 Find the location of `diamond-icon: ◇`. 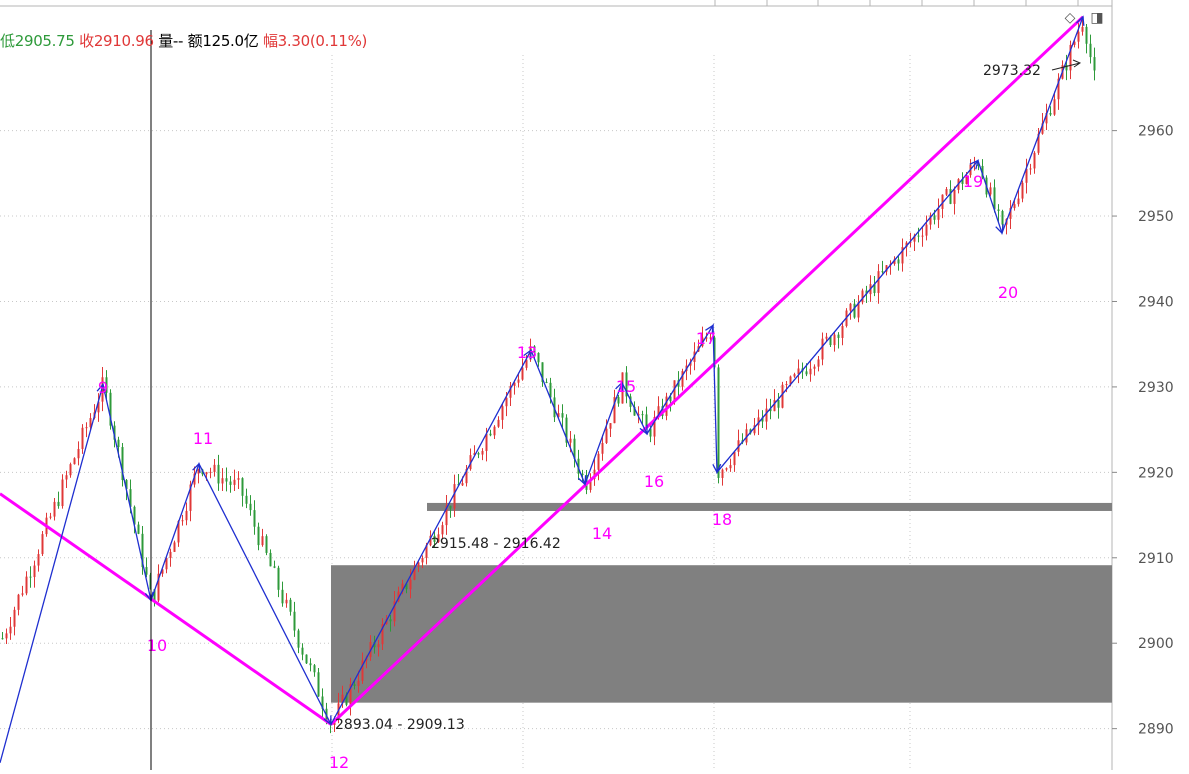

diamond-icon: ◇ is located at coordinates (1070, 18).